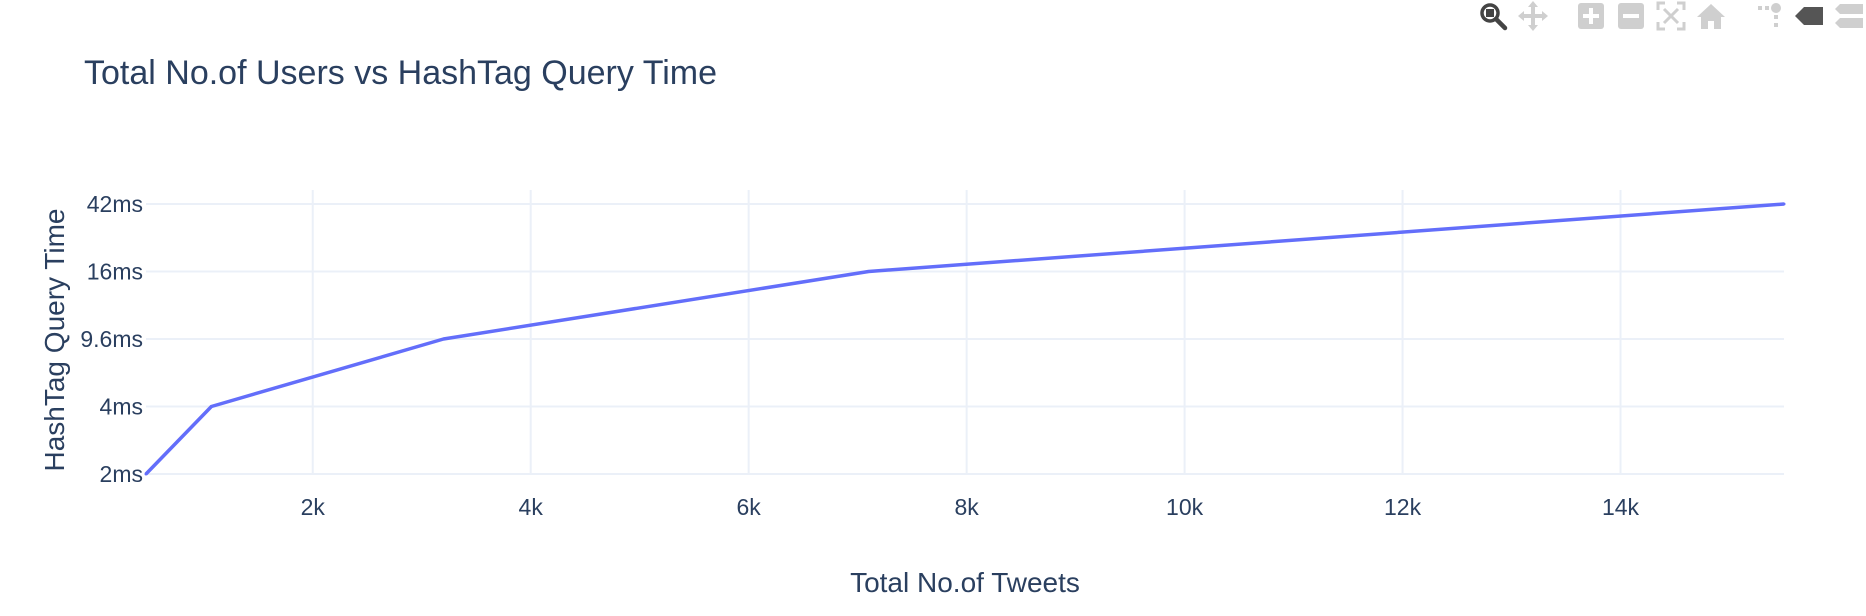 This screenshot has height=616, width=1866. What do you see at coordinates (965, 582) in the screenshot?
I see `x-axis-title: Total No.of Tweets` at bounding box center [965, 582].